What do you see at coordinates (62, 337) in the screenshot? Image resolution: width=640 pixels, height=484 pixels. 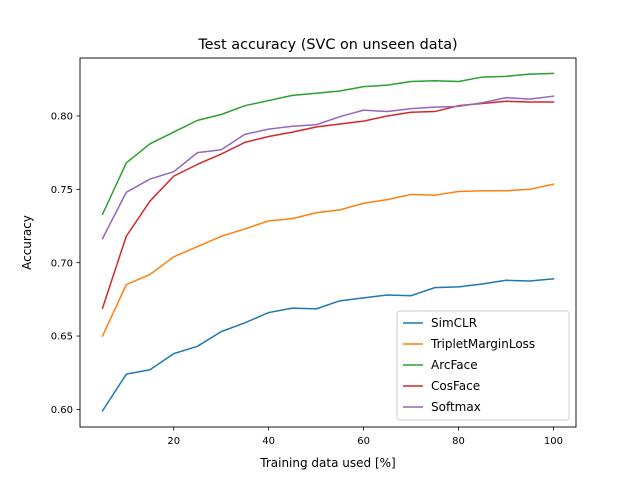 I see `y-tick-label: 0.65` at bounding box center [62, 337].